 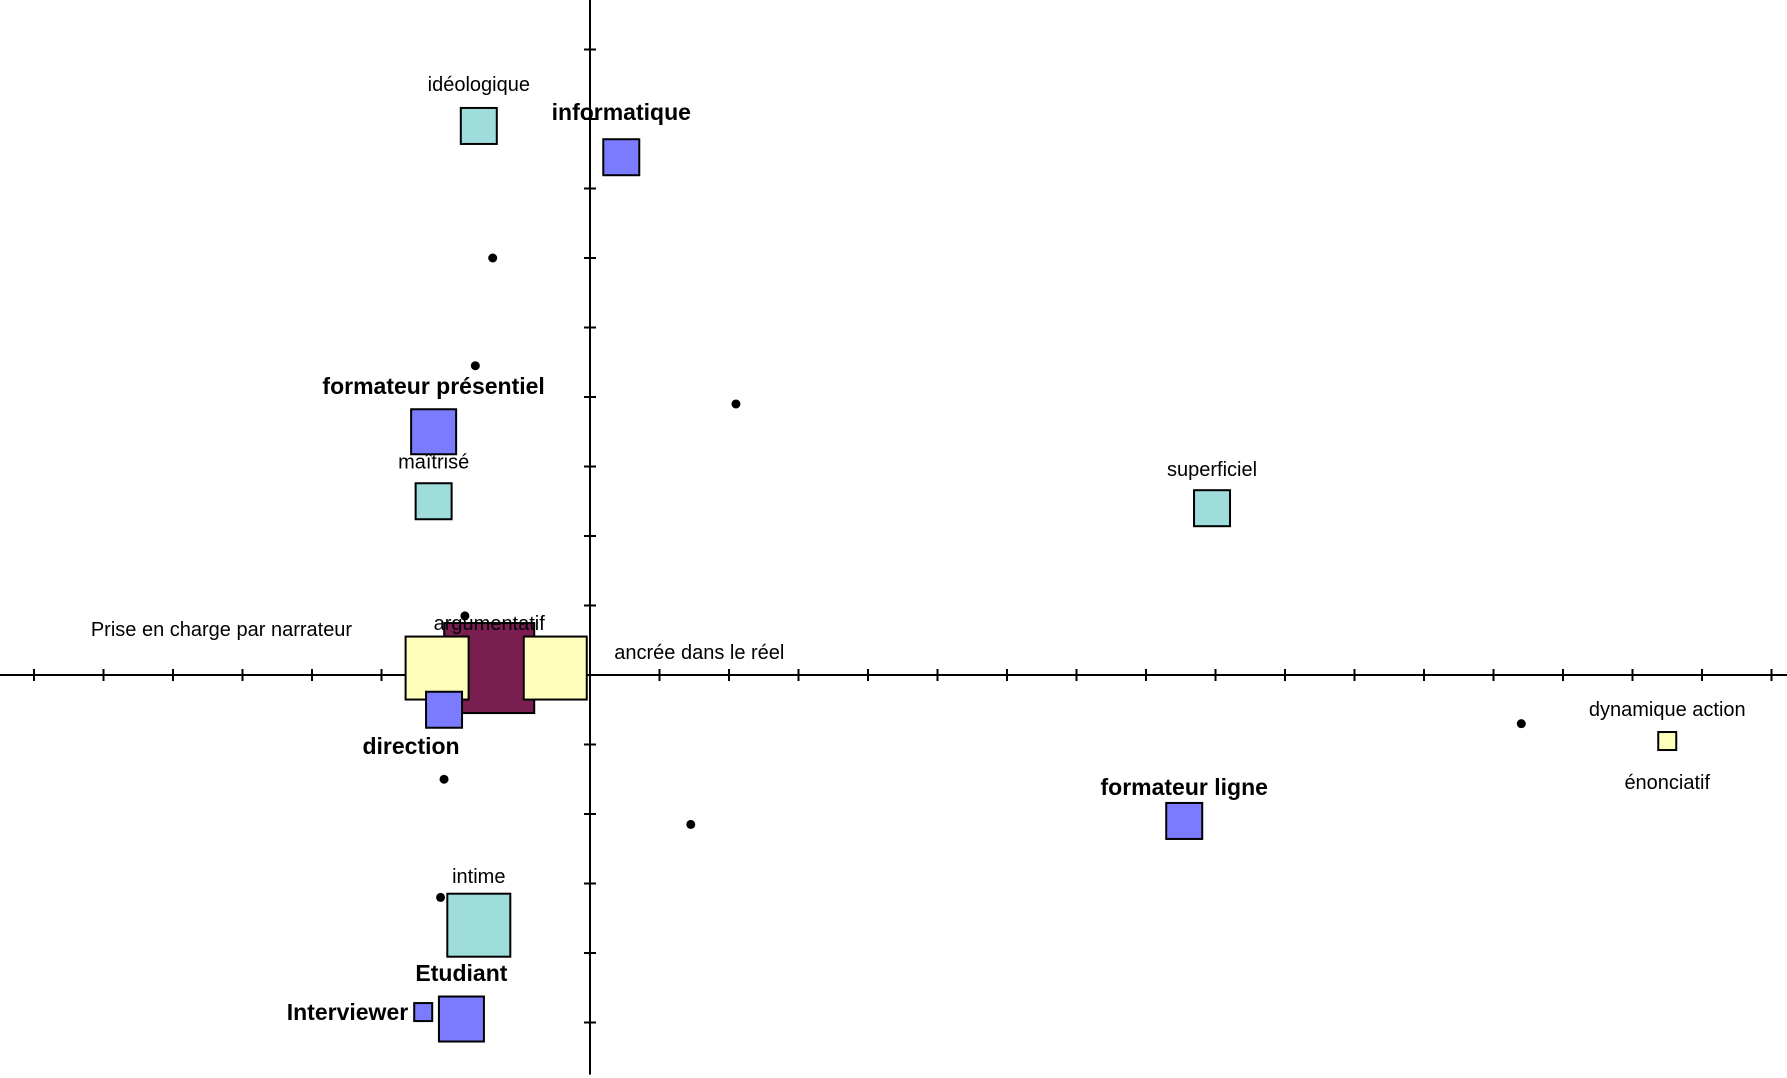 I want to click on point-label: ancrée dans le réel, so click(x=699, y=653).